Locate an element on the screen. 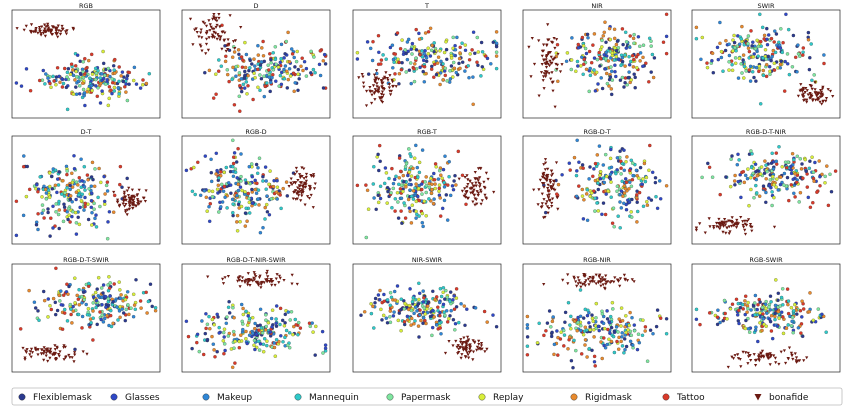 This screenshot has width=850, height=407. panel-title: RGB-NIR is located at coordinates (597, 260).